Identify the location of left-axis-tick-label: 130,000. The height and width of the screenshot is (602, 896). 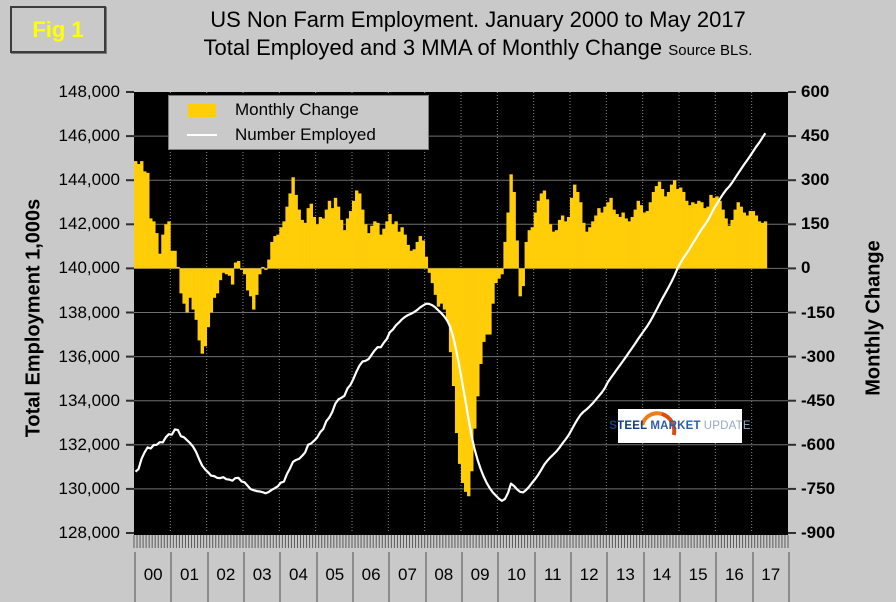
(89, 488).